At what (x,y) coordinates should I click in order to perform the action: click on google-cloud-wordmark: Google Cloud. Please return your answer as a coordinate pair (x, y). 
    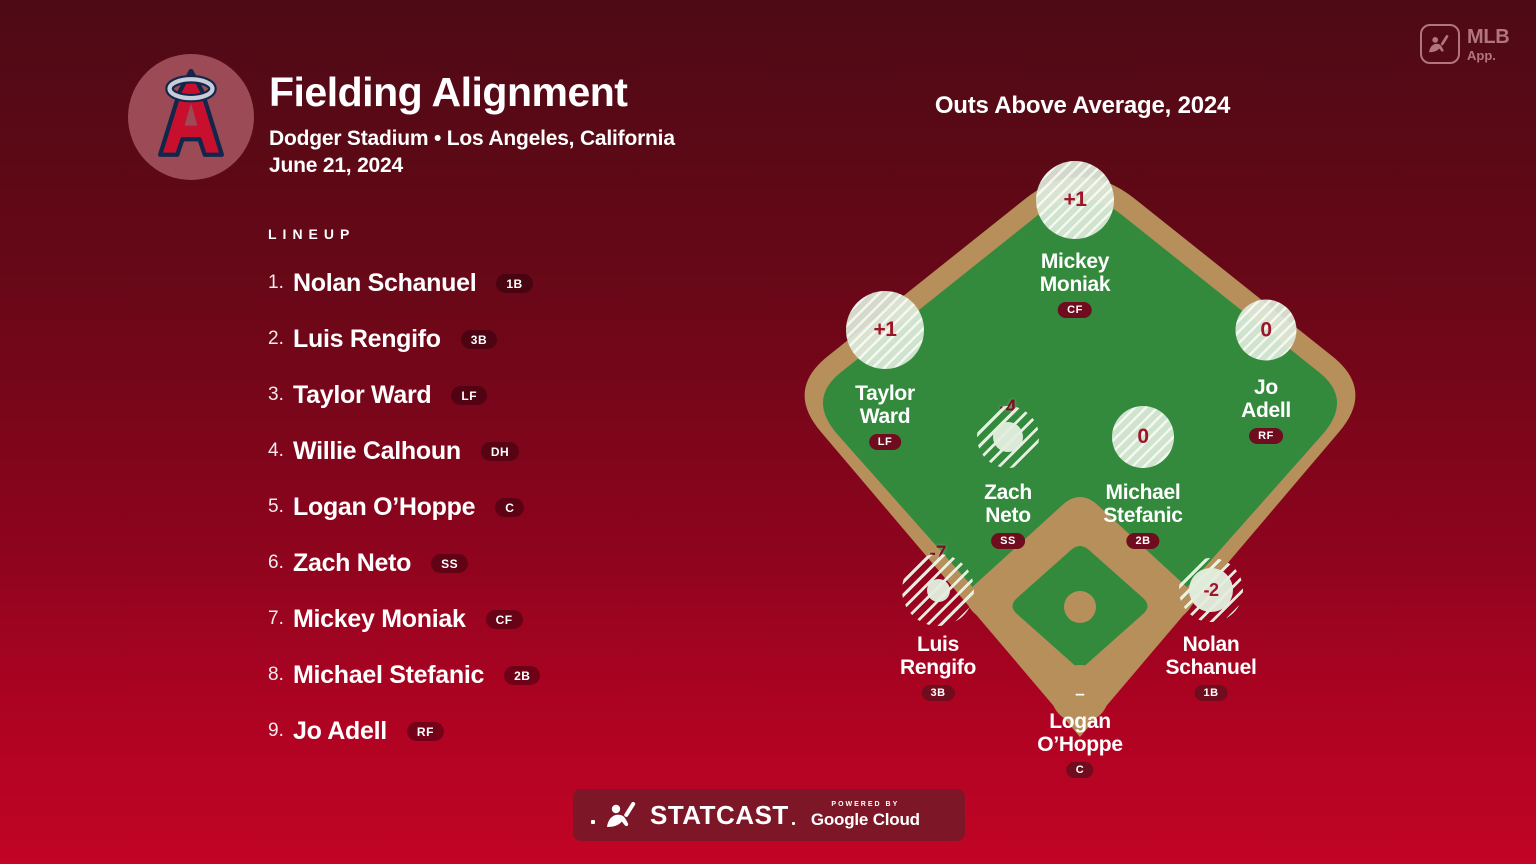
    Looking at the image, I should click on (865, 819).